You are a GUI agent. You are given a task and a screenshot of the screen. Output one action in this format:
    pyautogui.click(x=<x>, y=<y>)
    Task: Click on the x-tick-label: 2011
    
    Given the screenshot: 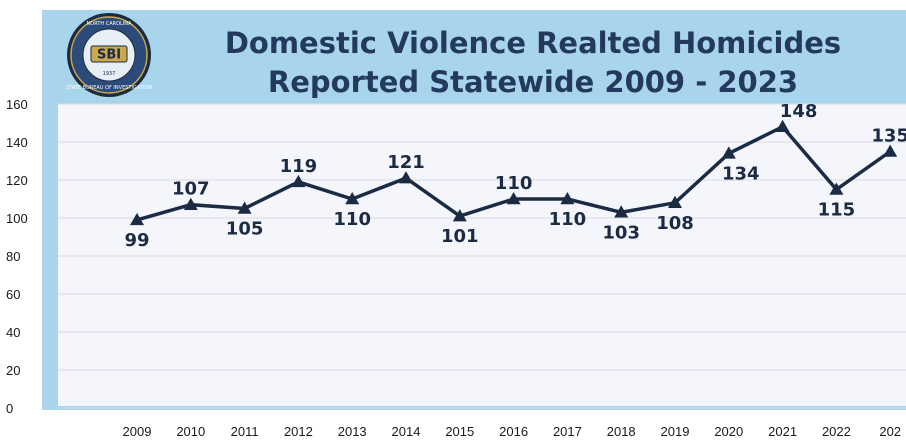 What is the action you would take?
    pyautogui.click(x=245, y=431)
    